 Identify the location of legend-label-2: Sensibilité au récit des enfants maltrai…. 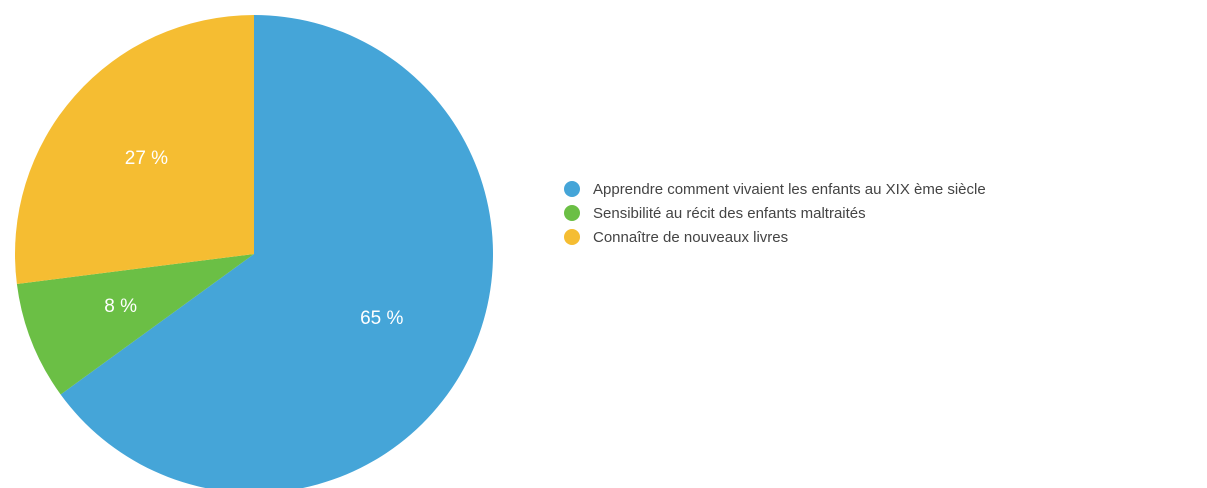
(729, 213).